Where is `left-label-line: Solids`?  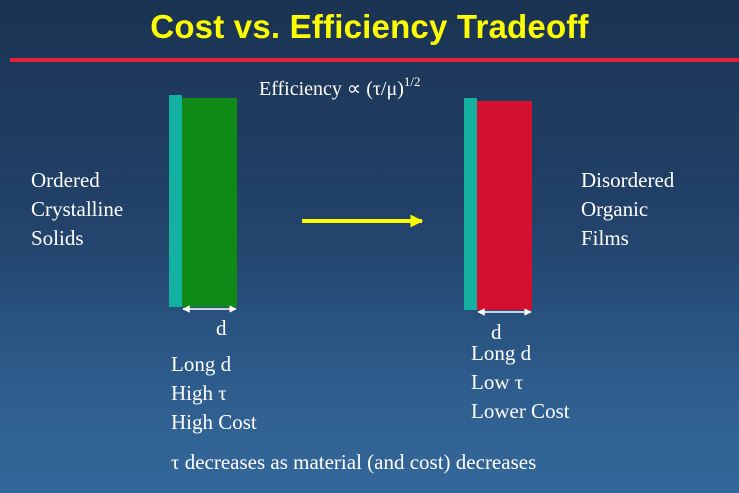 left-label-line: Solids is located at coordinates (57, 238).